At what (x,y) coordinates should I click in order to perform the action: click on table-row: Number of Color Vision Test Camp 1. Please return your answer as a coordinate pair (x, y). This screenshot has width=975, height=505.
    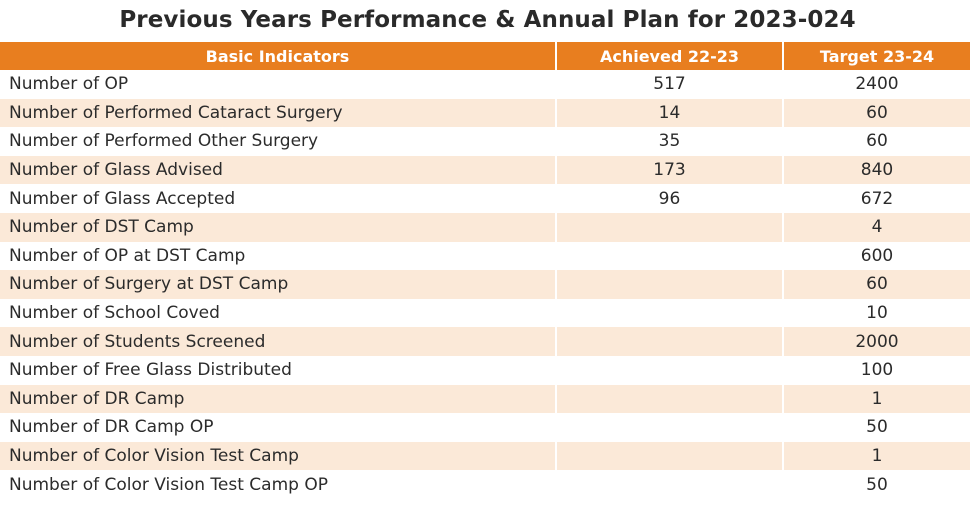
    Looking at the image, I should click on (485, 456).